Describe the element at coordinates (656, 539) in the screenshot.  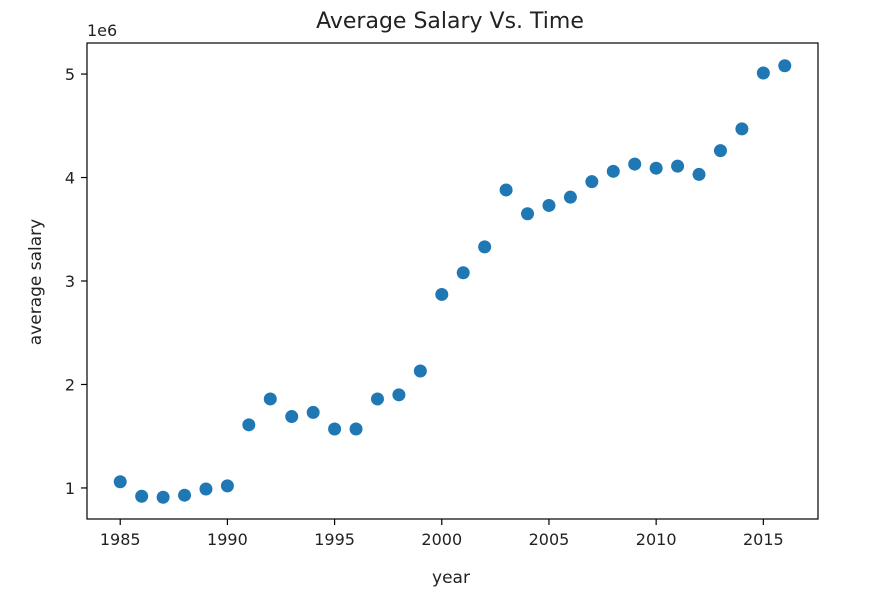
I see `x-tick-label: 2010` at that location.